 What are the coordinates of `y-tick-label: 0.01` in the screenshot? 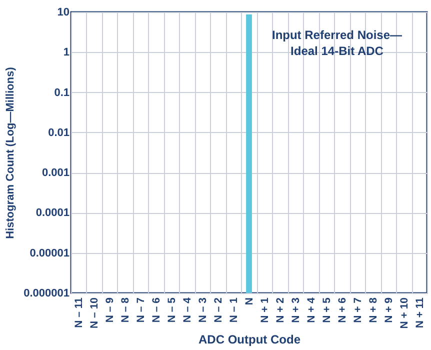 It's located at (59, 132).